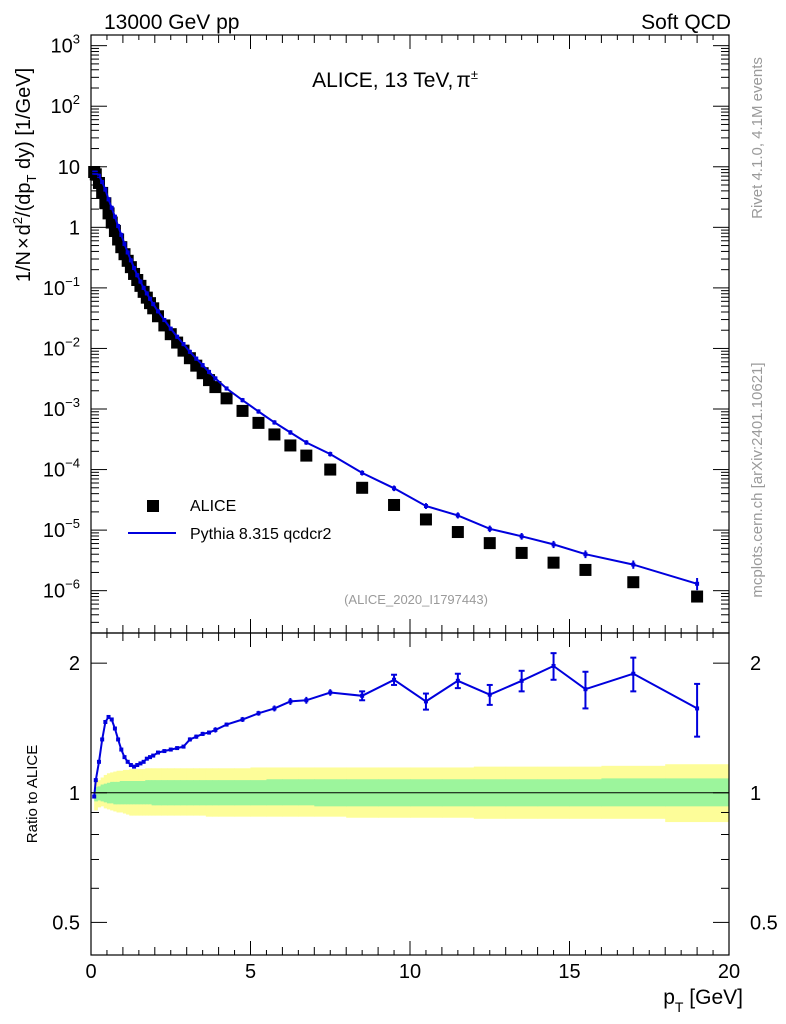 This screenshot has width=786, height=1024. Describe the element at coordinates (396, 725) in the screenshot. I see `ratio-data-layer` at that location.